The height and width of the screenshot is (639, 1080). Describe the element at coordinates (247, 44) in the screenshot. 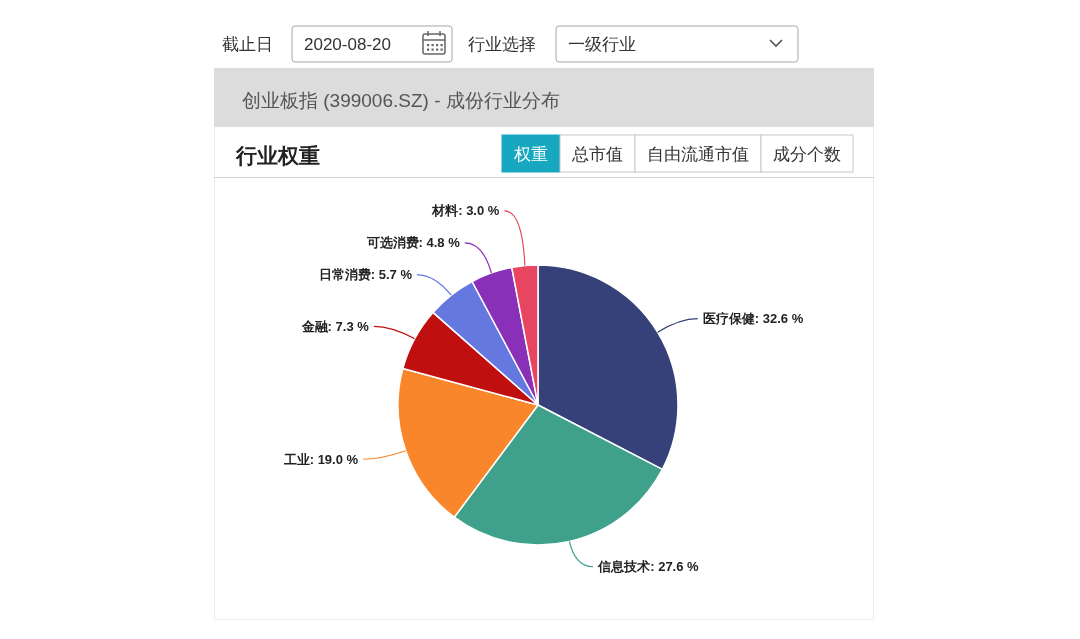

I see `label-date: 截止日` at that location.